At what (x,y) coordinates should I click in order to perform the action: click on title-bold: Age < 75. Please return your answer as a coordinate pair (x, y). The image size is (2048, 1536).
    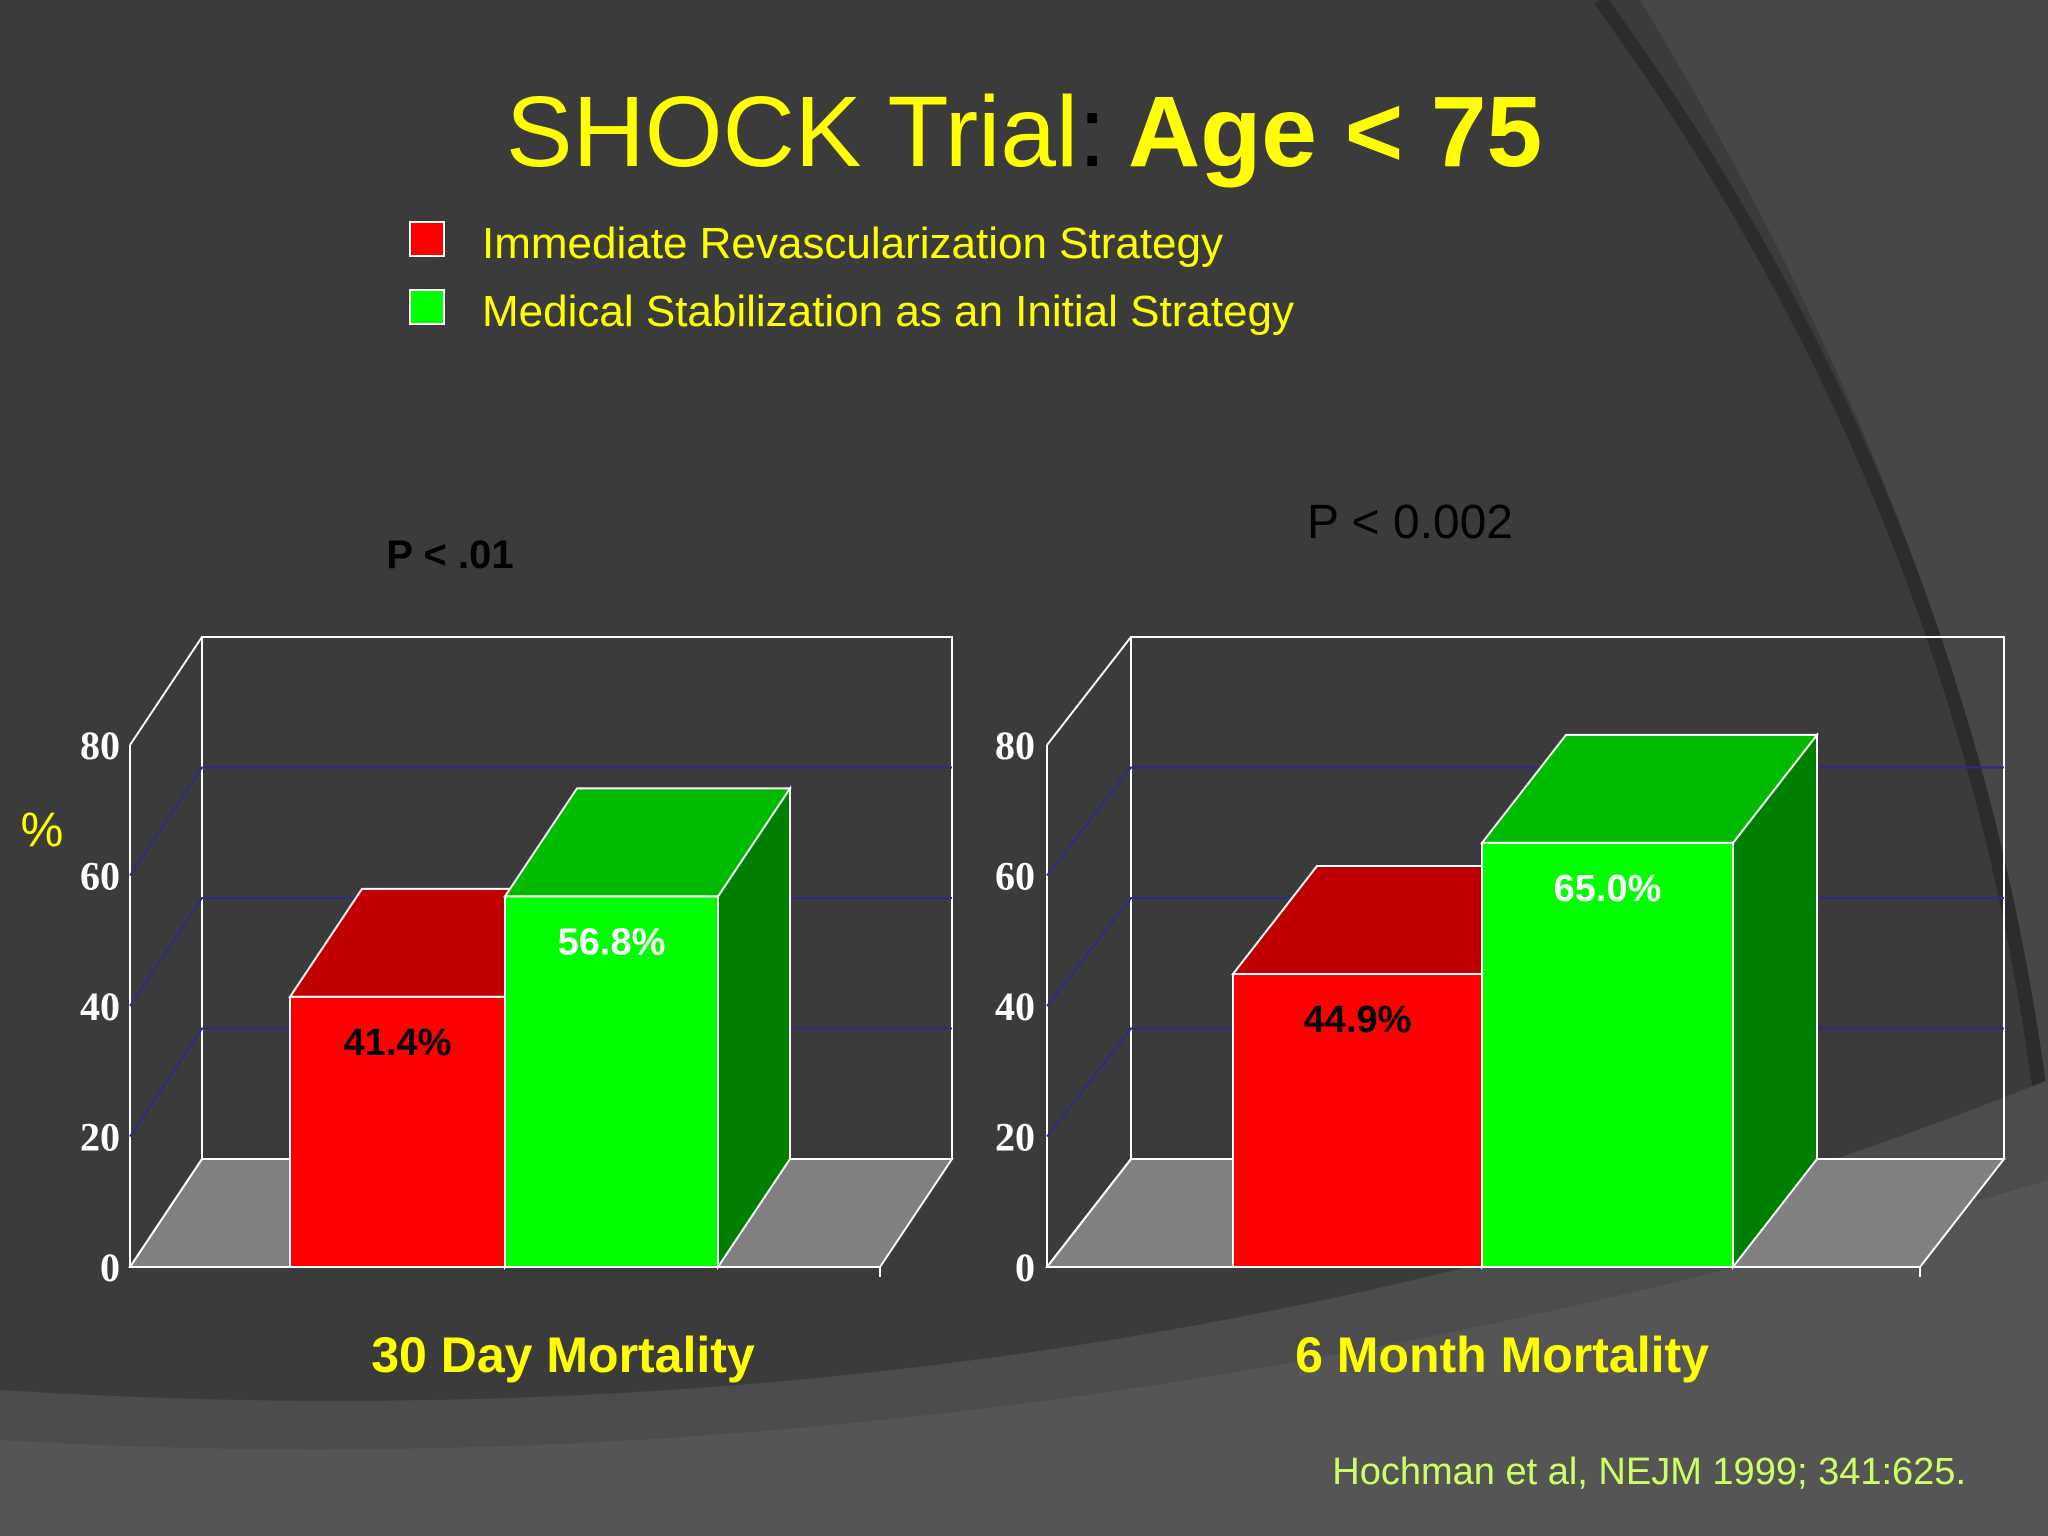
    Looking at the image, I should click on (1335, 132).